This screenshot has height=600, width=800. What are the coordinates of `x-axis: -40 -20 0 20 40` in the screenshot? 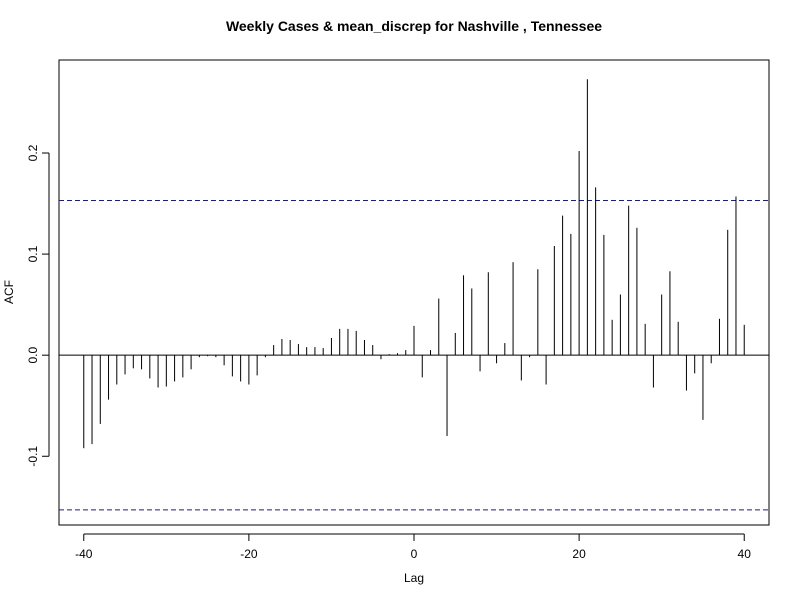 It's located at (413, 547).